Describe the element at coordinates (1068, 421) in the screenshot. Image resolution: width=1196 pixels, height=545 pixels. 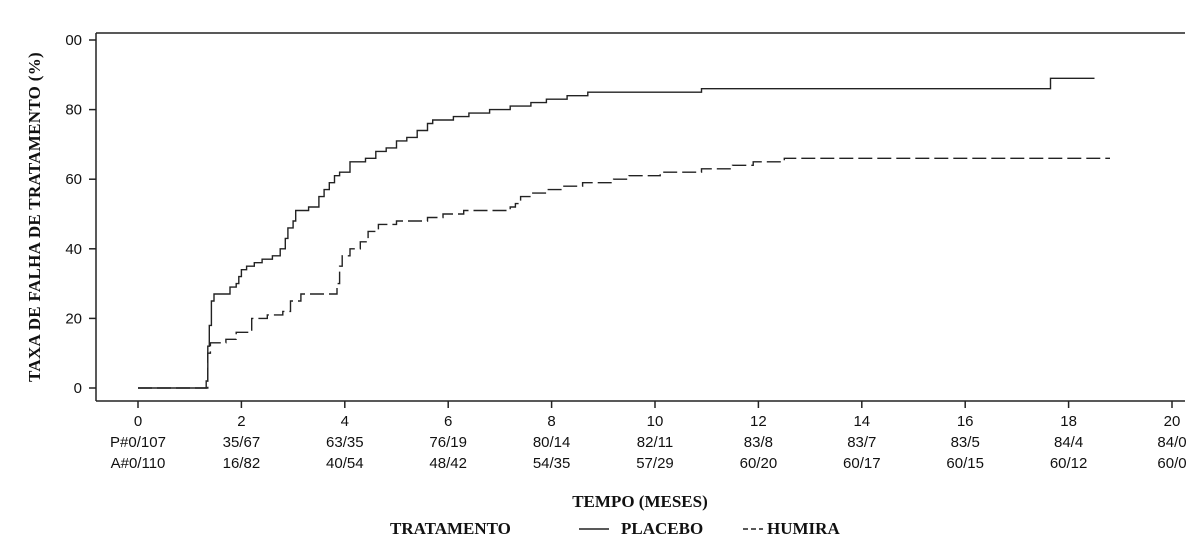
I see `x-tick-label: 18` at that location.